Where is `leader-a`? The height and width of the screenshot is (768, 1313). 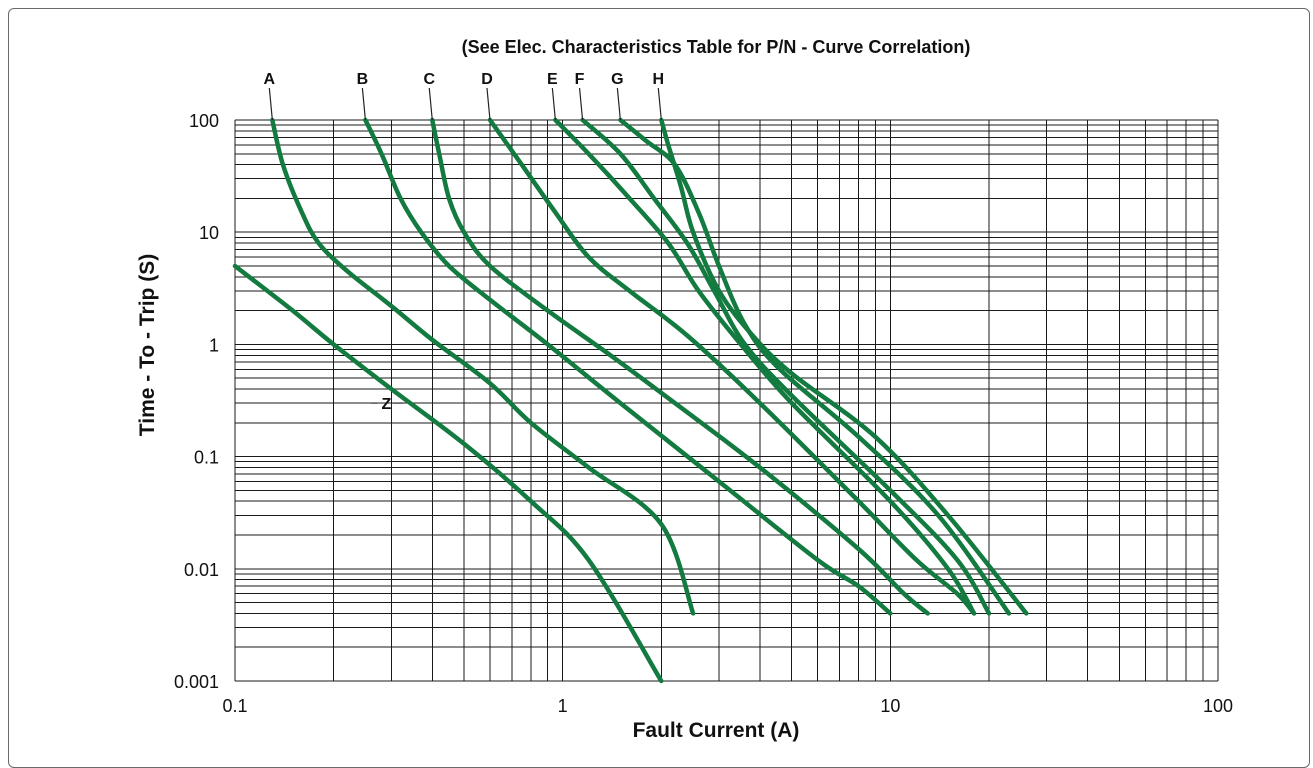
leader-a is located at coordinates (270, 104).